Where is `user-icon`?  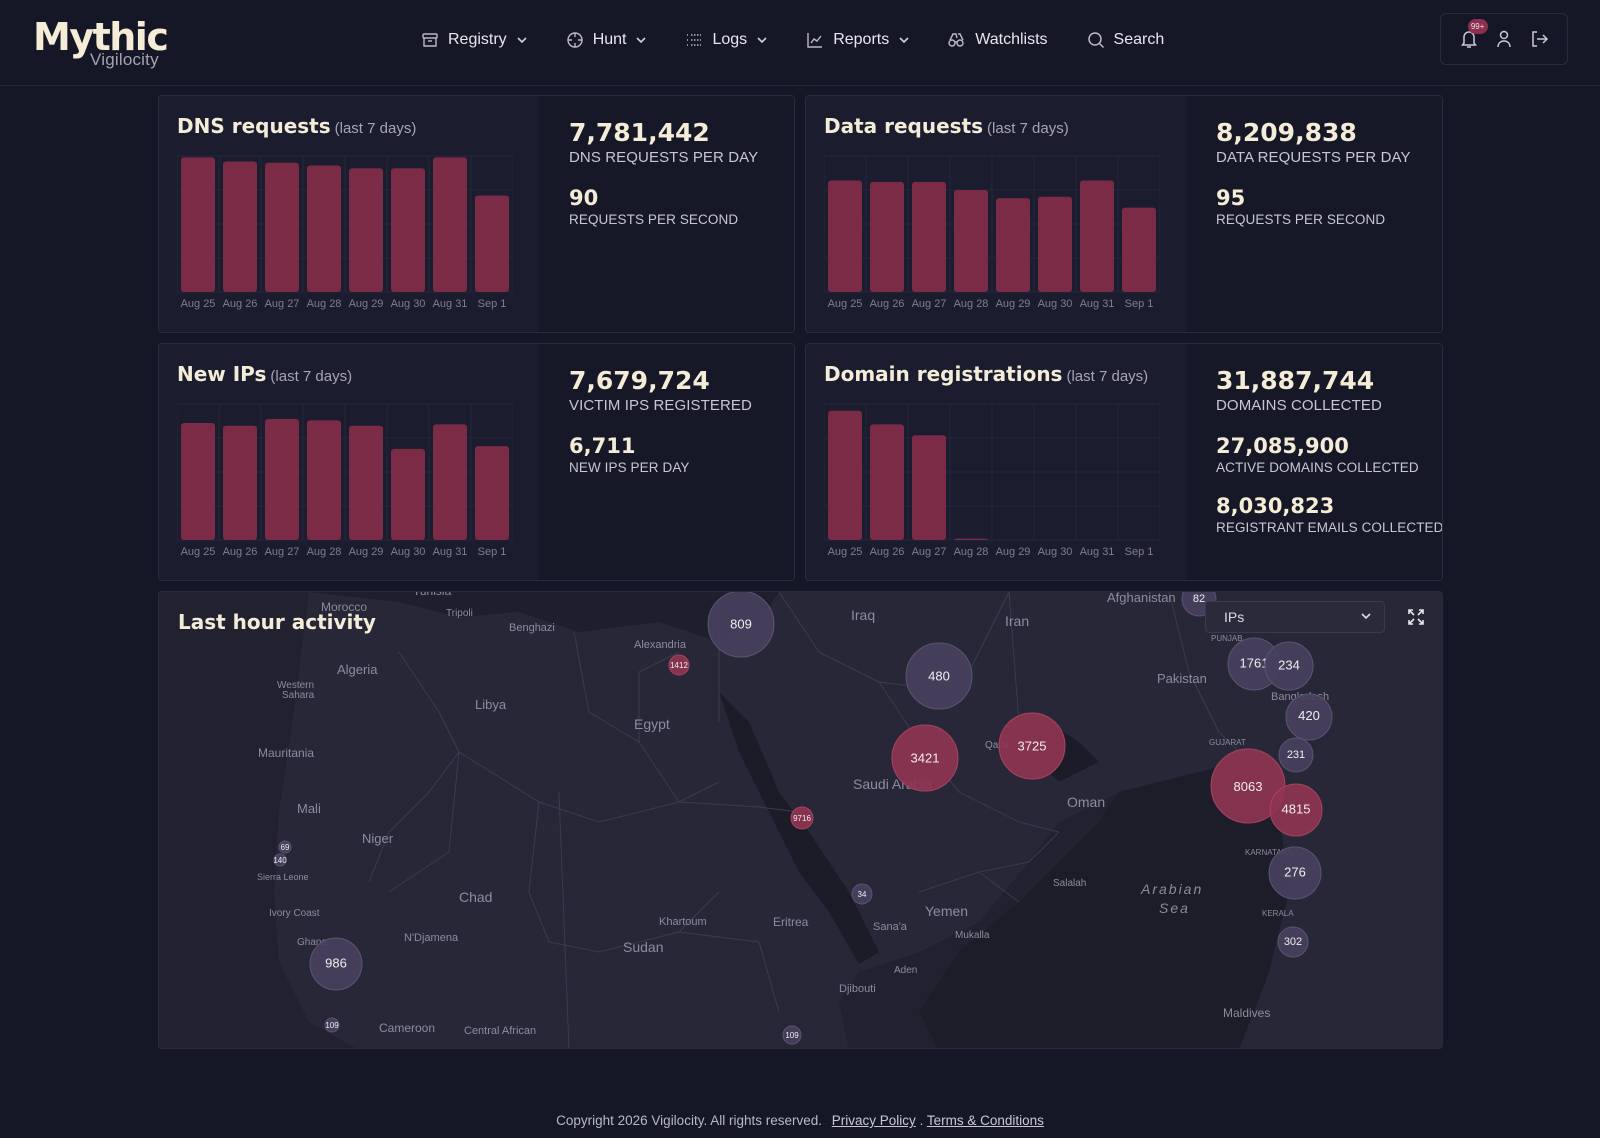
user-icon is located at coordinates (1504, 39).